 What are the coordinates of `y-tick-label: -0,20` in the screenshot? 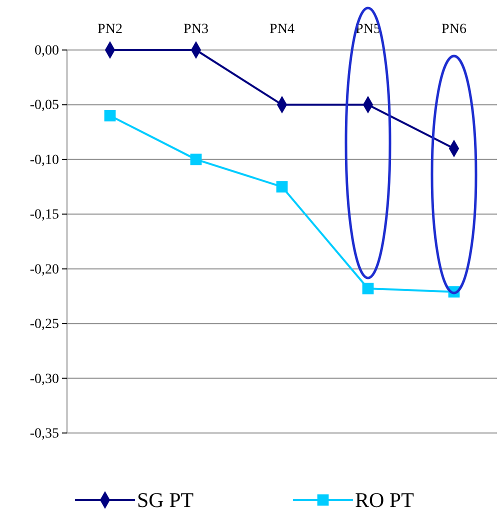 It's located at (44, 270).